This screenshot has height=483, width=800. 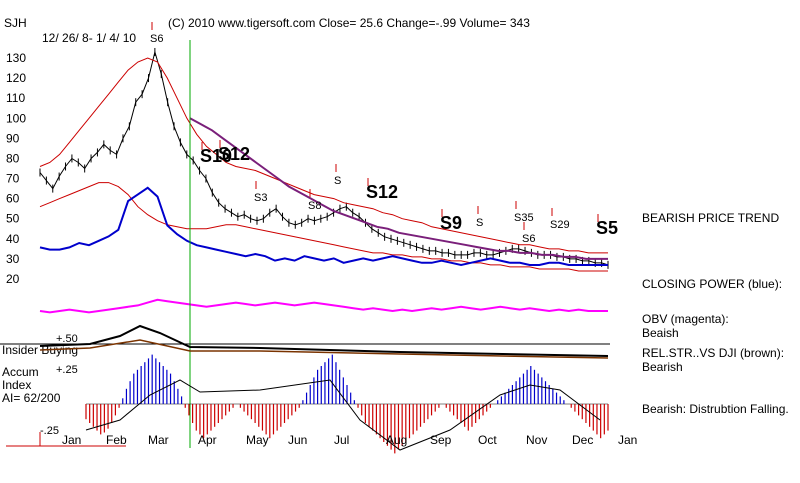 What do you see at coordinates (314, 206) in the screenshot?
I see `signal-label: S8` at bounding box center [314, 206].